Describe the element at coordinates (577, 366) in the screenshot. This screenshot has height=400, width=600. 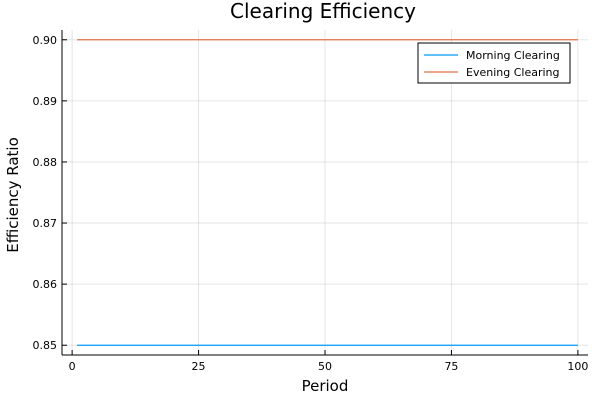
I see `x-tick-label: 100` at that location.